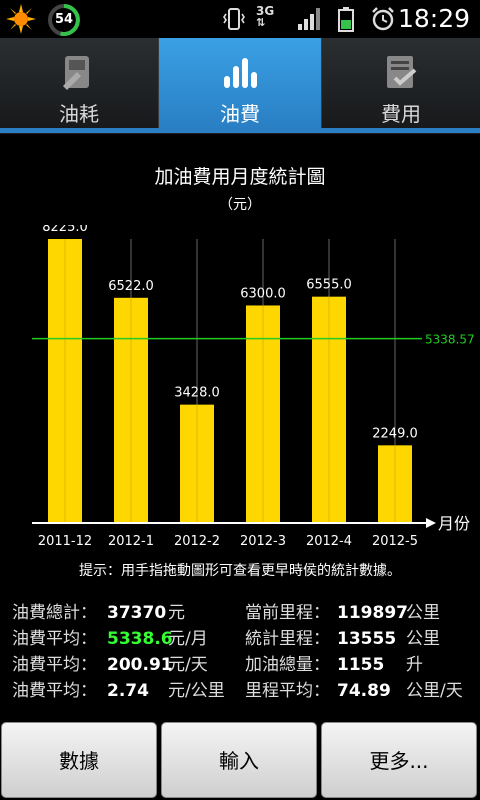  I want to click on x-axis-label: 月份, so click(454, 523).